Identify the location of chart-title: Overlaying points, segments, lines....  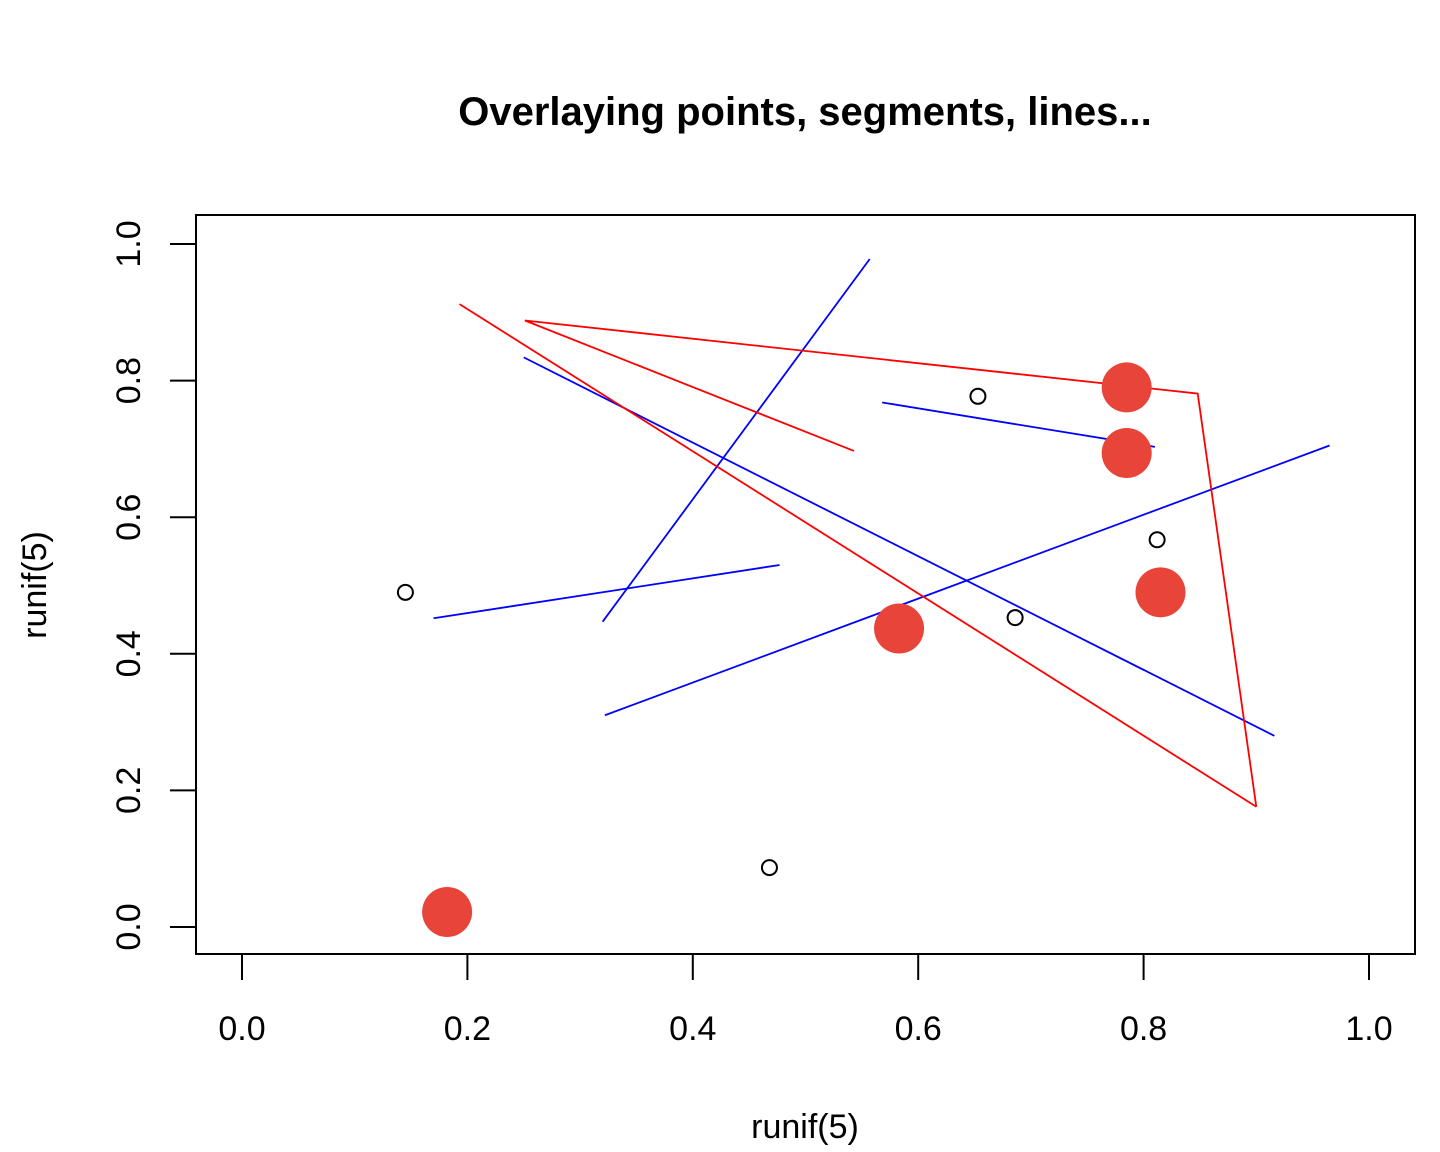
(805, 112).